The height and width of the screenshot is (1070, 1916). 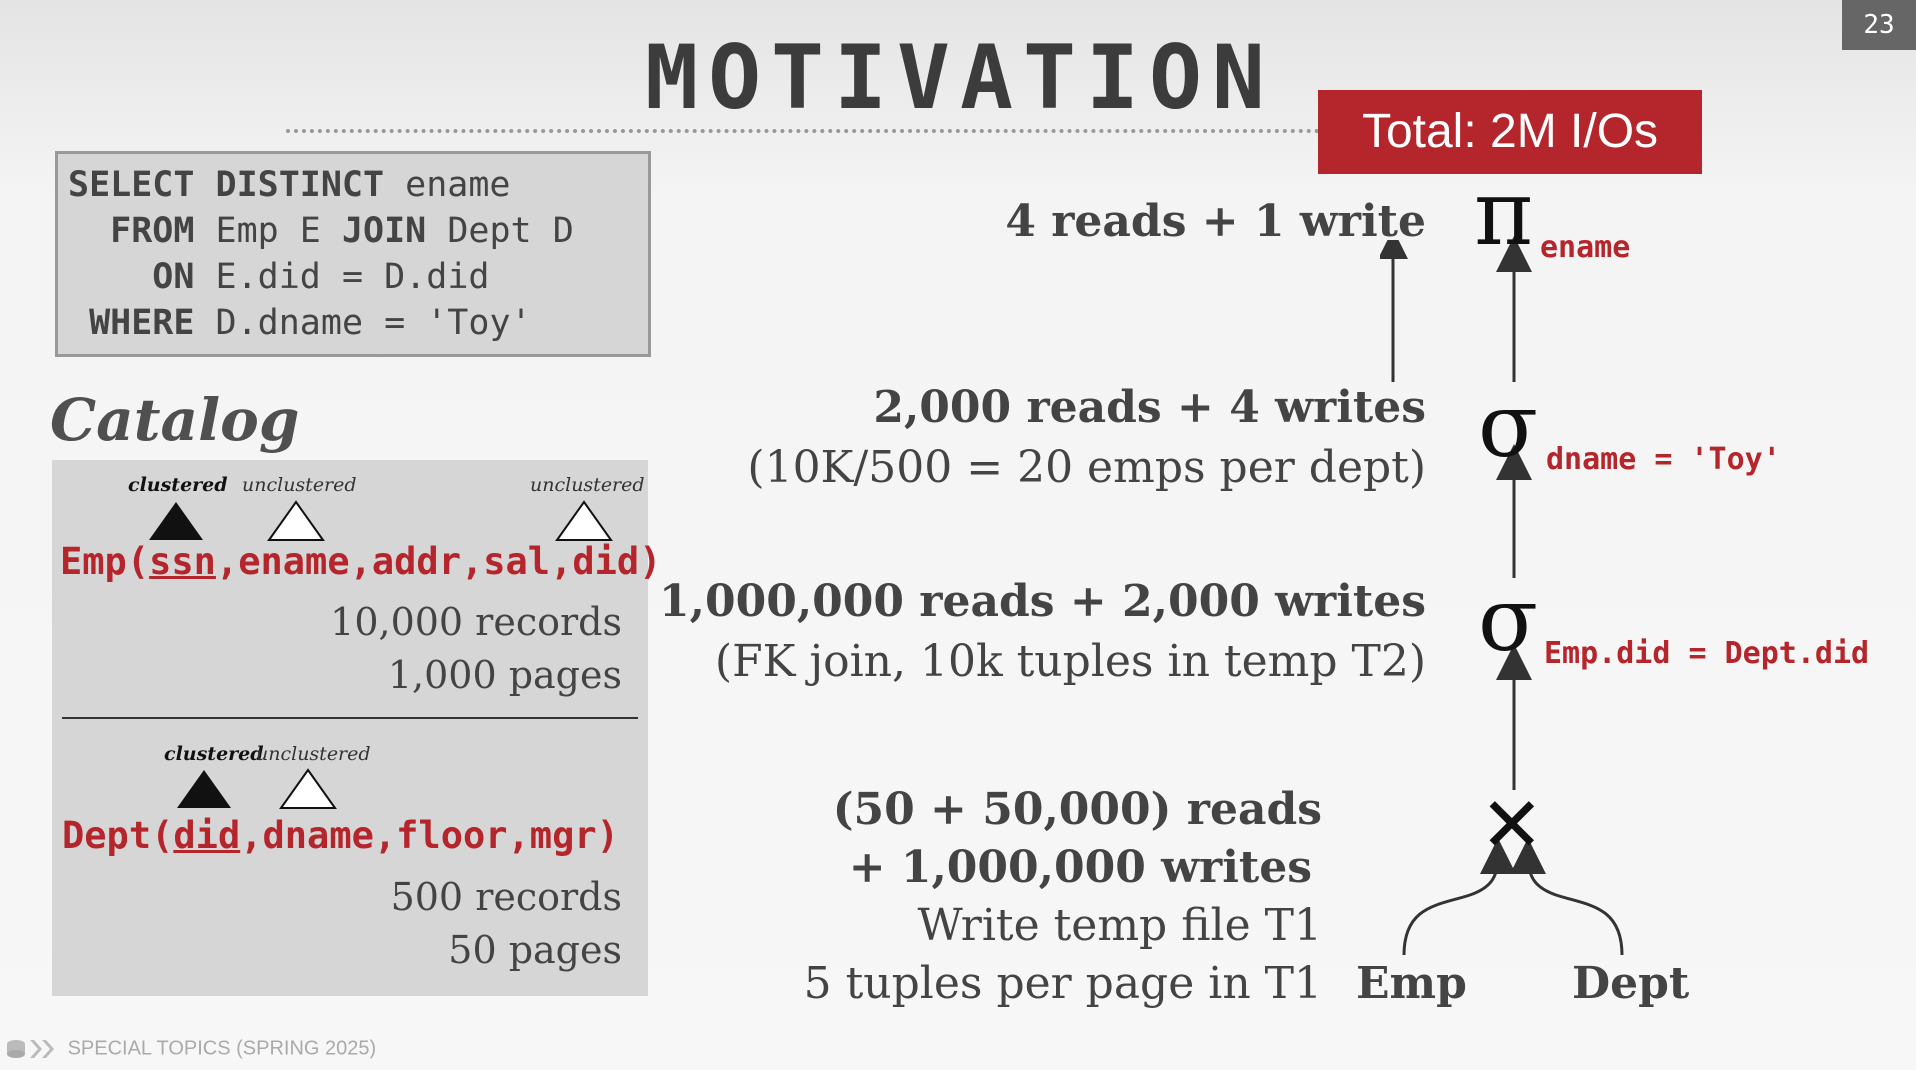 I want to click on select-join-cost: 1,000,000 reads + 2,000 writes, so click(x=1042, y=601).